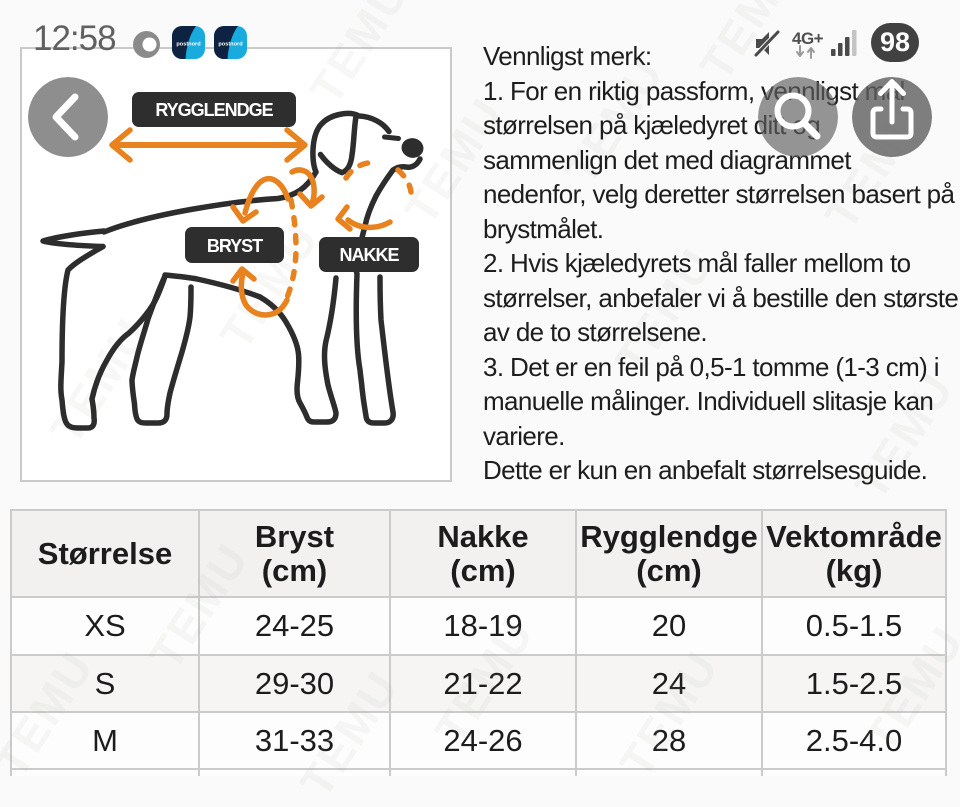  What do you see at coordinates (369, 255) in the screenshot?
I see `svg-text: NAKKE` at bounding box center [369, 255].